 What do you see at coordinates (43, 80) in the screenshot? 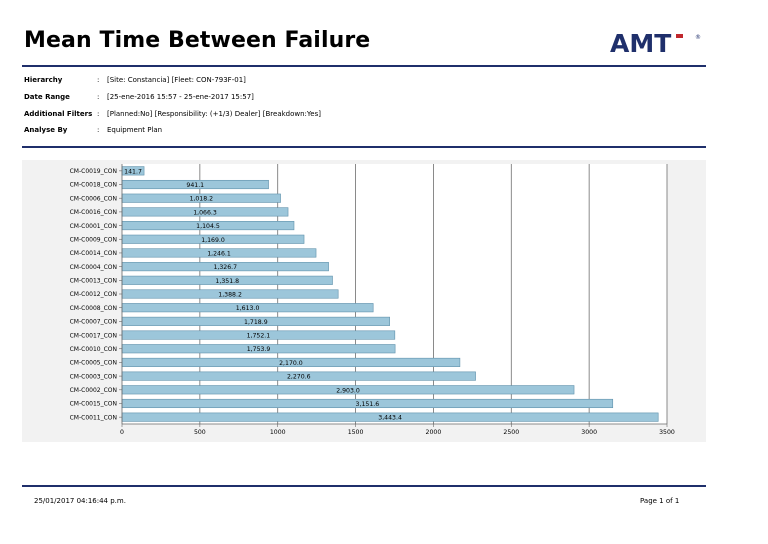
I see `filter-label: Hierarchy` at bounding box center [43, 80].